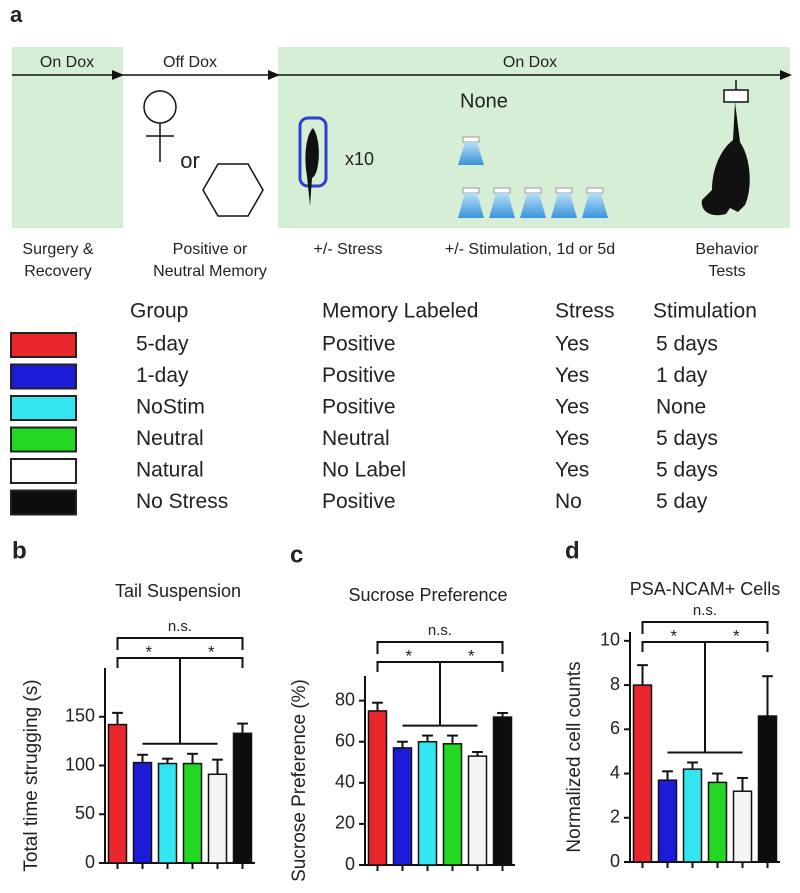  Describe the element at coordinates (427, 595) in the screenshot. I see `chart-title: Sucrose Preference` at that location.